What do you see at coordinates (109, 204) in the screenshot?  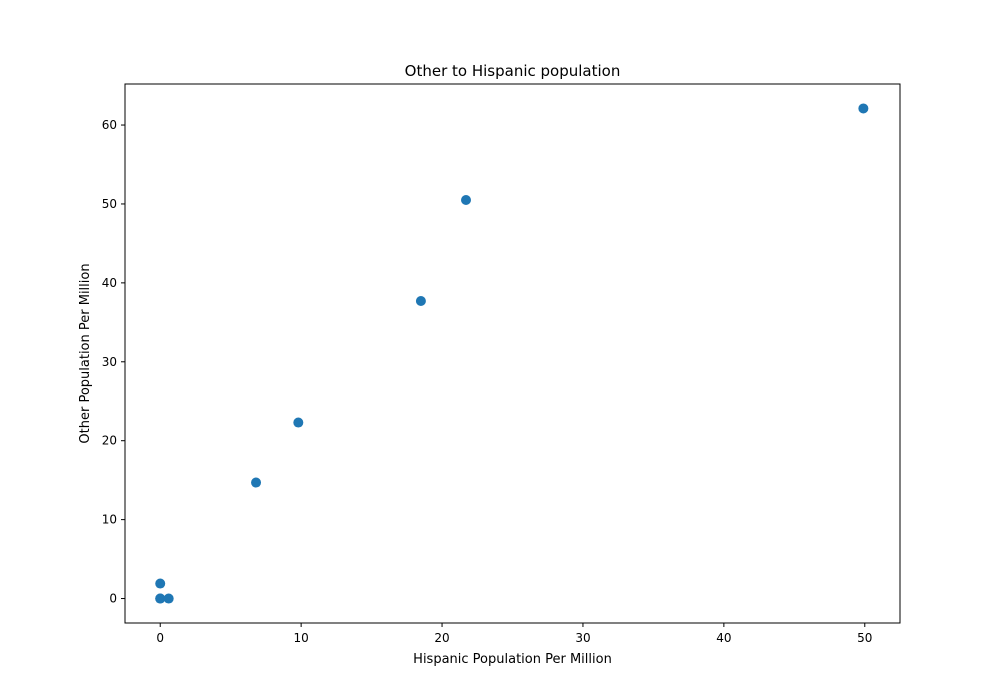 I see `y-tick-label: 50` at bounding box center [109, 204].